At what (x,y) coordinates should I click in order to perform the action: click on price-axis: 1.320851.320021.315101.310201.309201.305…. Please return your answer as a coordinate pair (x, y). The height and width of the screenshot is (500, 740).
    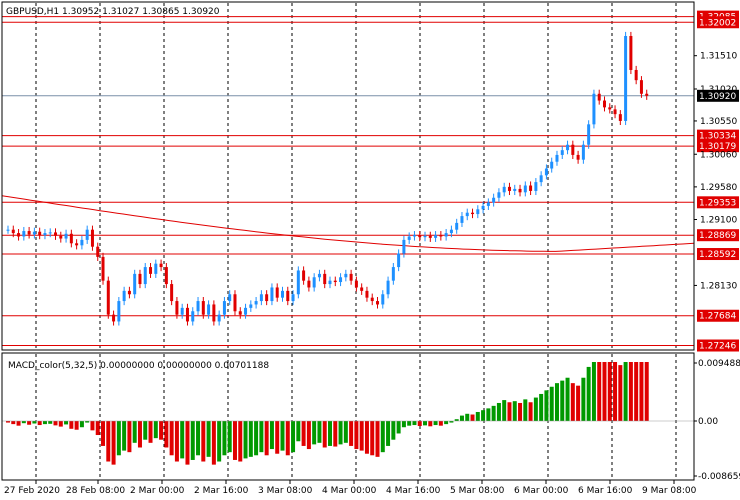
    Looking at the image, I should click on (717, 246).